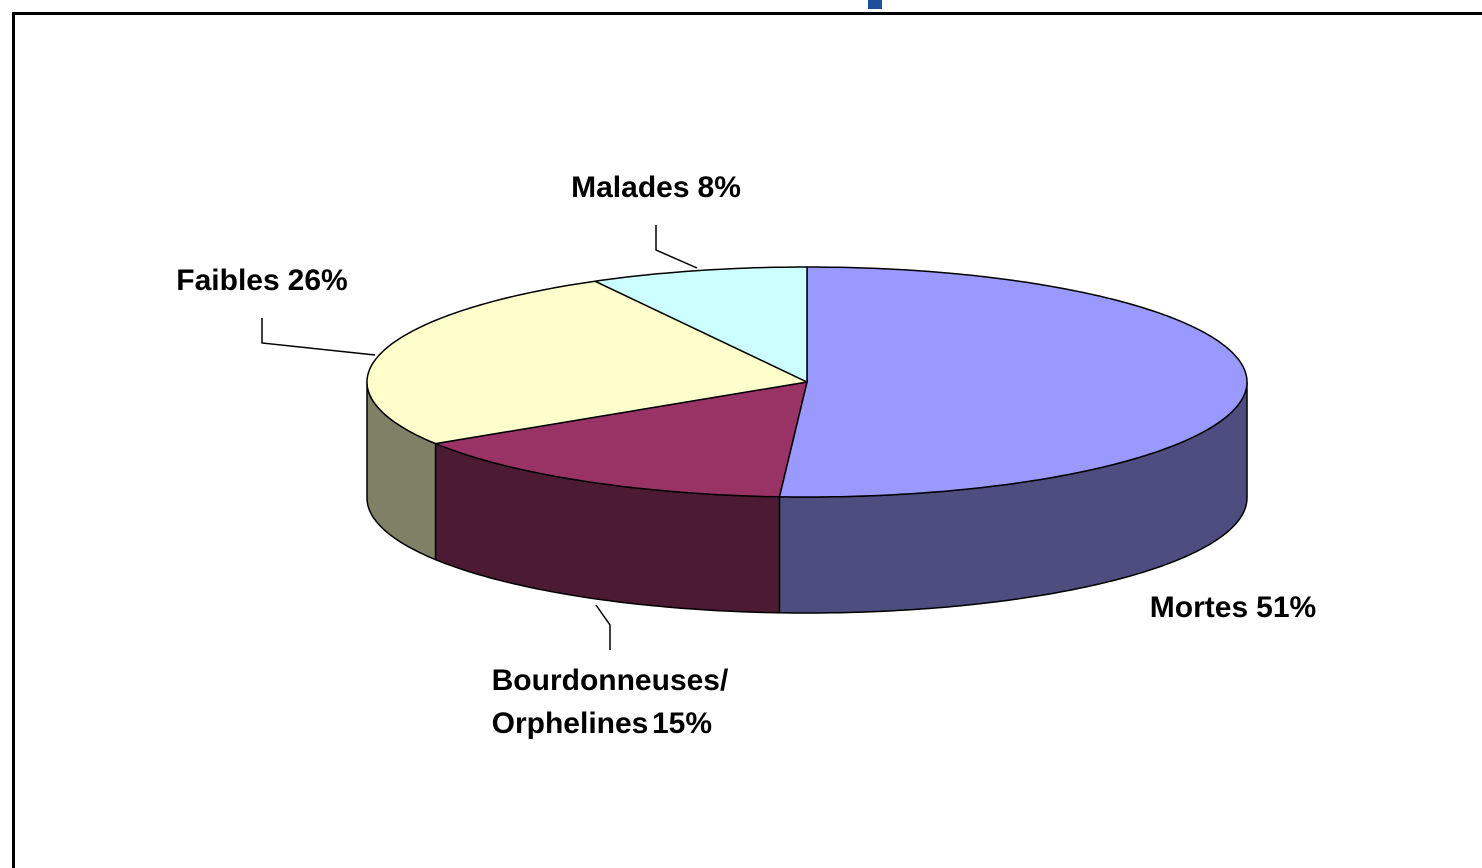 This screenshot has width=1482, height=868. What do you see at coordinates (719, 187) in the screenshot?
I see `value-label: 8%` at bounding box center [719, 187].